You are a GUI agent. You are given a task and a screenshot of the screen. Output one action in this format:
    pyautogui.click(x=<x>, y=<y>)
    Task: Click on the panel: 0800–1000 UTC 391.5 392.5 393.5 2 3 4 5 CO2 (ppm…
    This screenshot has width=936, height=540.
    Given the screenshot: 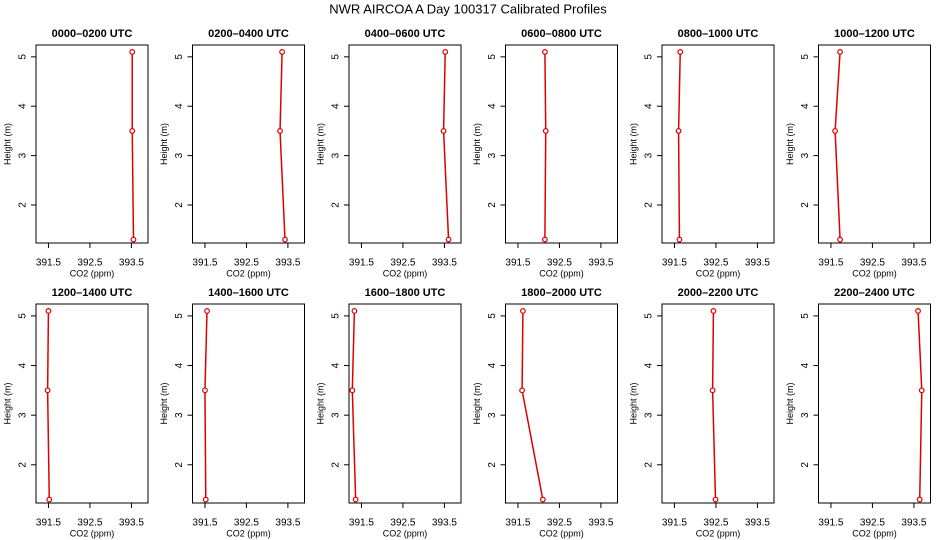 What is the action you would take?
    pyautogui.click(x=701, y=153)
    